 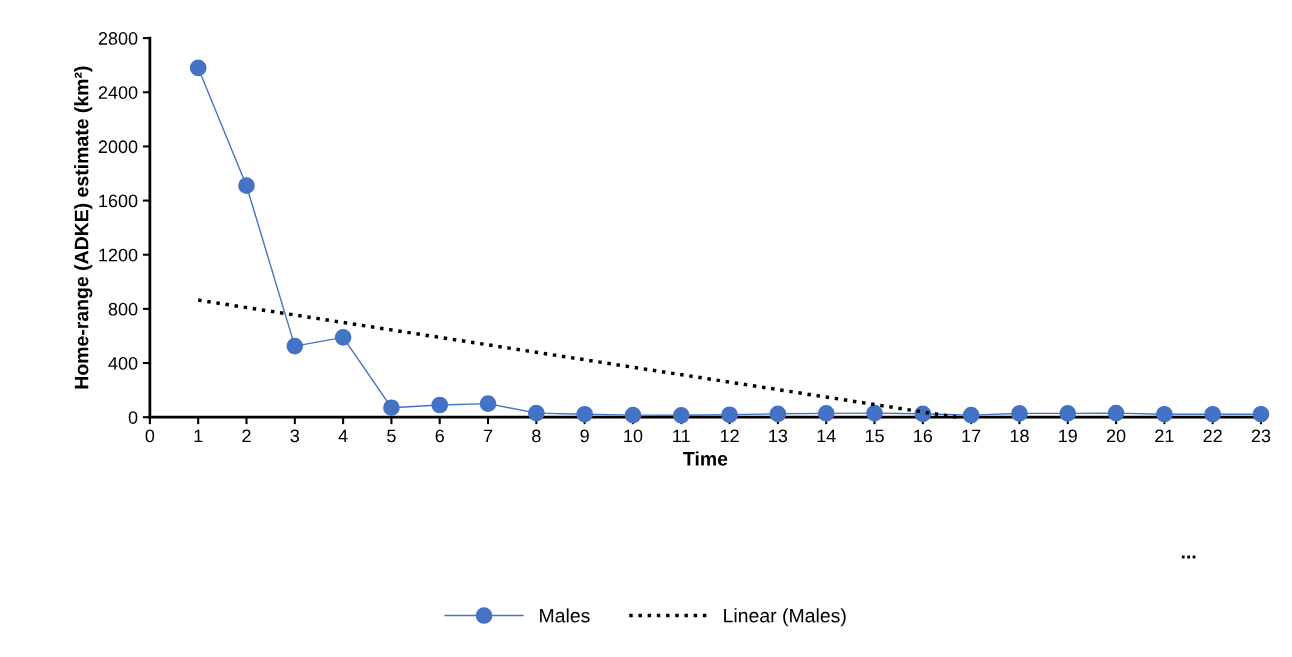 What do you see at coordinates (488, 436) in the screenshot?
I see `x-tick-label: 7` at bounding box center [488, 436].